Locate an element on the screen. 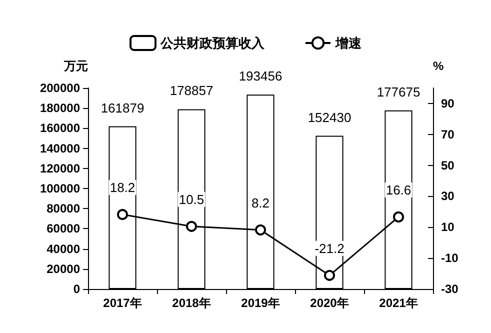  x-tick-label: 2021年 is located at coordinates (398, 303).